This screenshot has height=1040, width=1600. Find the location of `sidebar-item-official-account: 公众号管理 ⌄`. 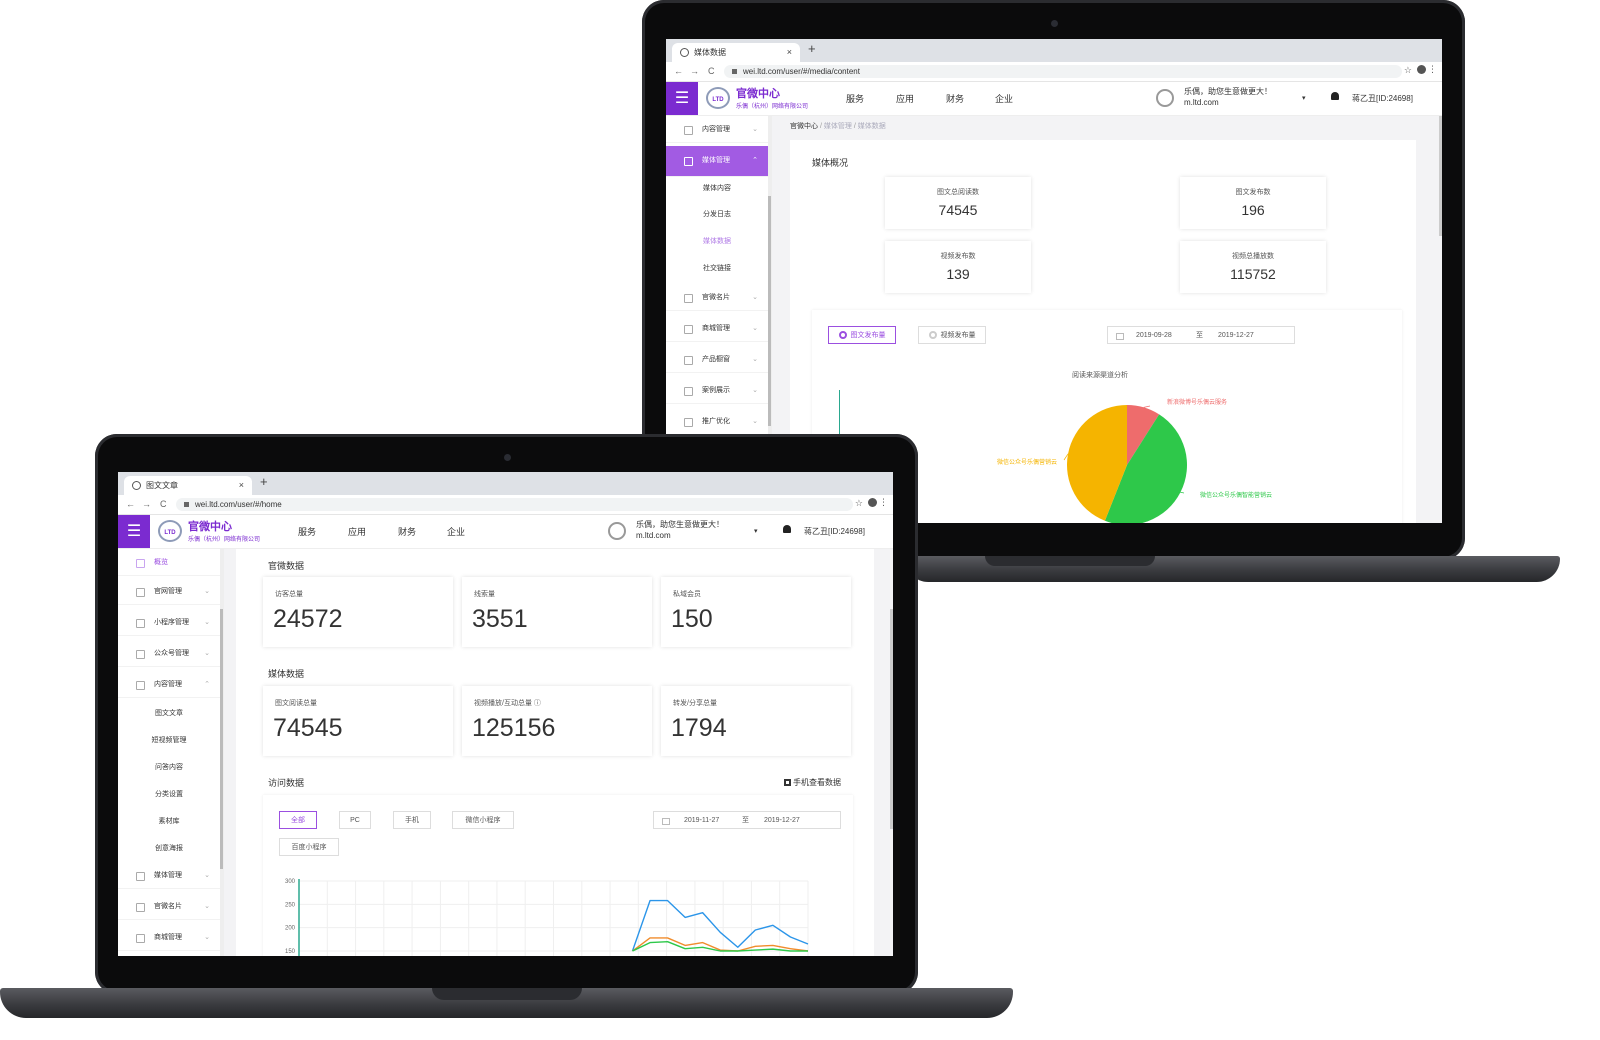

sidebar-item-official-account: 公众号管理 ⌄ is located at coordinates (169, 654).